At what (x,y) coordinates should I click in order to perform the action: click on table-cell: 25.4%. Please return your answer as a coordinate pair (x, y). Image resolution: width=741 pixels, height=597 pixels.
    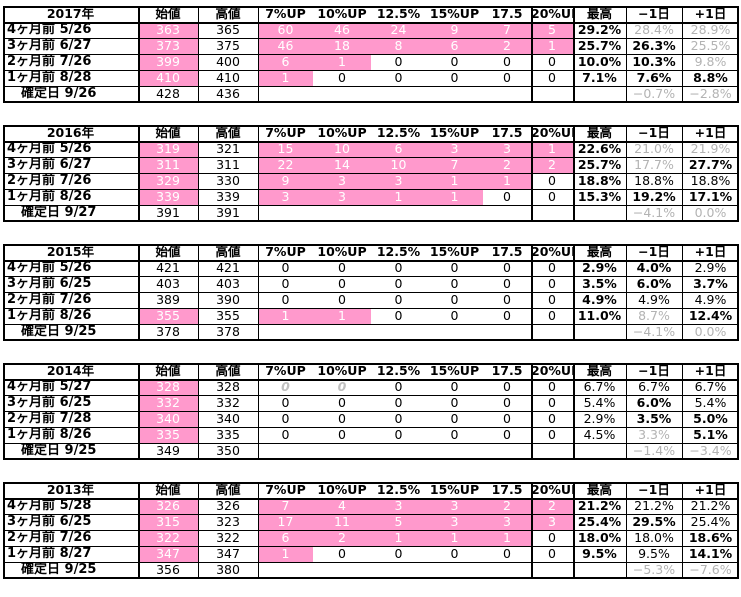
    Looking at the image, I should click on (599, 521).